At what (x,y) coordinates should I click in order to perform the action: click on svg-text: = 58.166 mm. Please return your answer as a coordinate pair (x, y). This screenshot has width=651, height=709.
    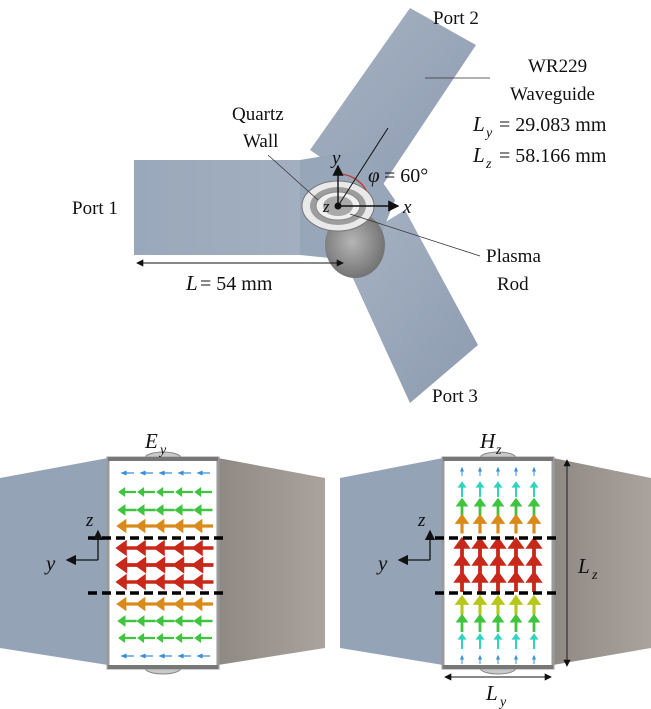
    Looking at the image, I should click on (553, 156).